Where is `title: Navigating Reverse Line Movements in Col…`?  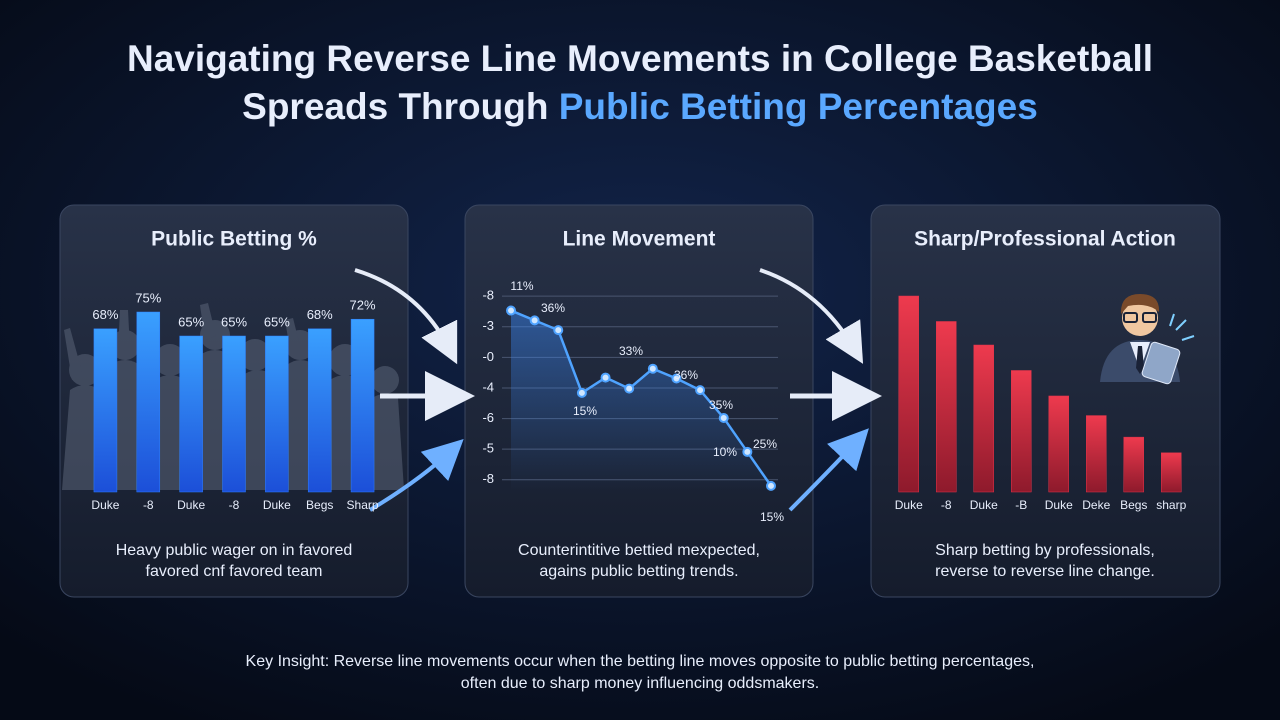 title: Navigating Reverse Line Movements in Col… is located at coordinates (640, 58).